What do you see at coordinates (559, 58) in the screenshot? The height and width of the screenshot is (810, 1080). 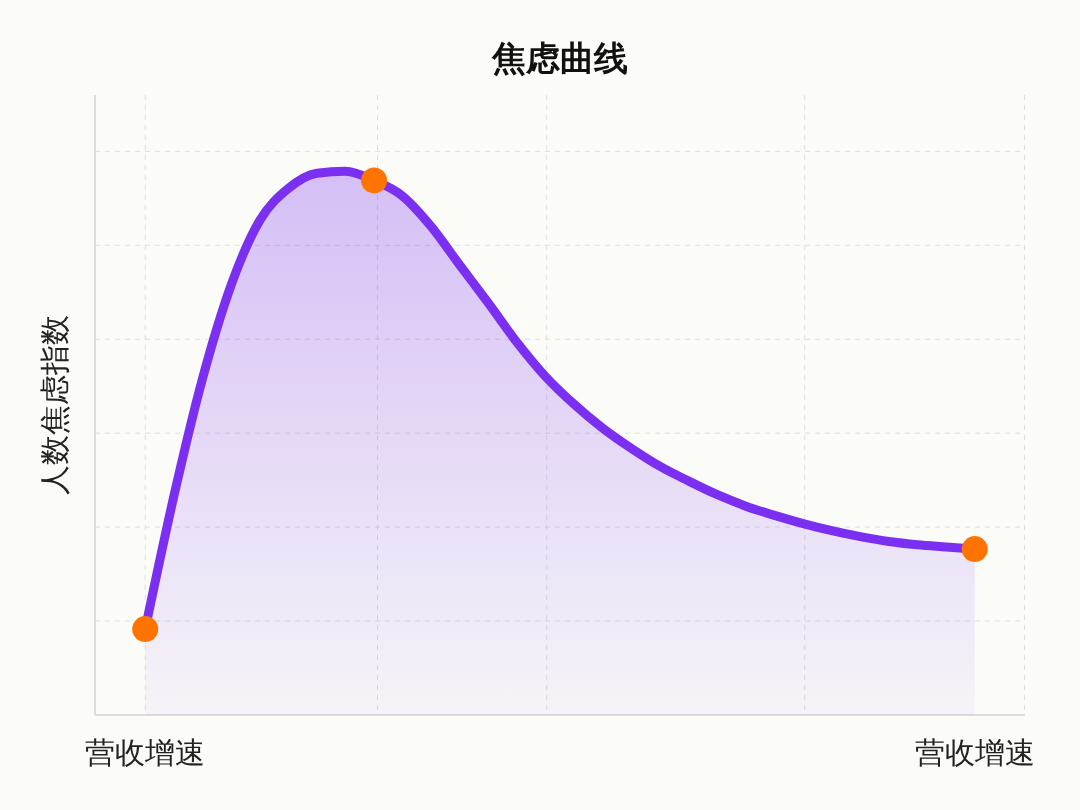 I see `chart-title: 焦虑曲线` at bounding box center [559, 58].